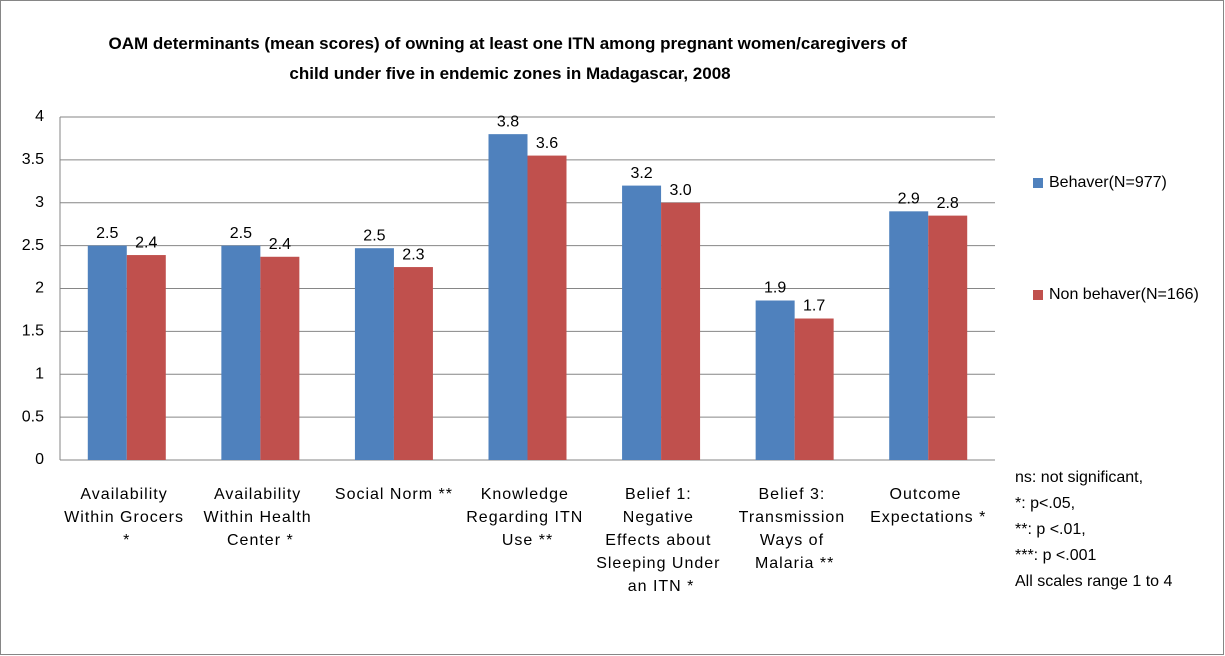  What do you see at coordinates (641, 173) in the screenshot?
I see `value-label: 3.2` at bounding box center [641, 173].